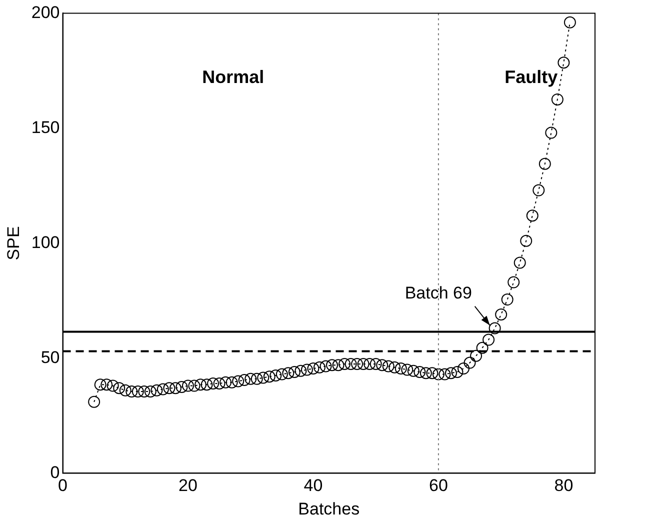 The width and height of the screenshot is (645, 520). Describe the element at coordinates (531, 77) in the screenshot. I see `annotation: Faulty` at that location.